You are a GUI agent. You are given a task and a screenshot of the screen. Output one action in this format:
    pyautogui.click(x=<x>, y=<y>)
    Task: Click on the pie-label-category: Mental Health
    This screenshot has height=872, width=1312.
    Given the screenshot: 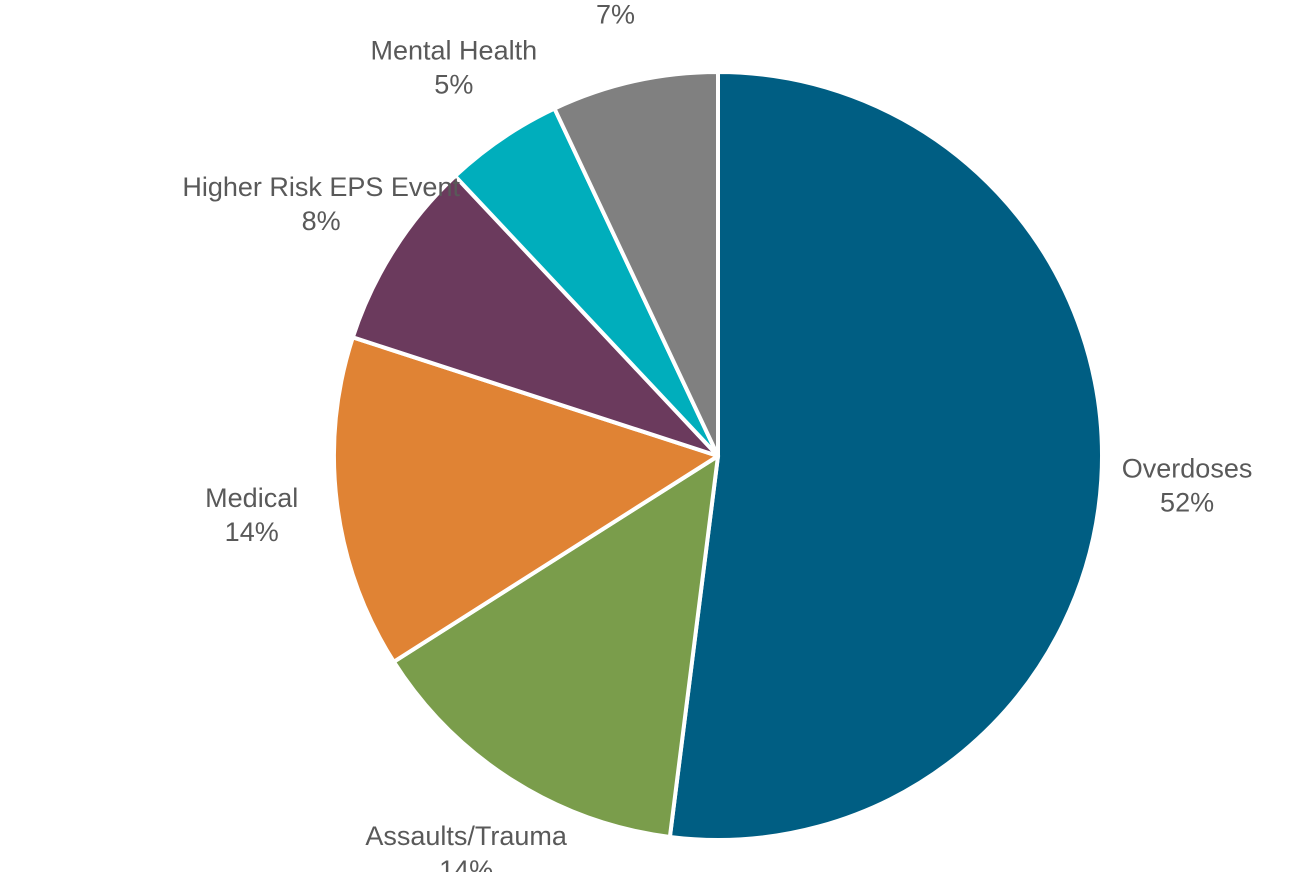 What is the action you would take?
    pyautogui.click(x=454, y=50)
    